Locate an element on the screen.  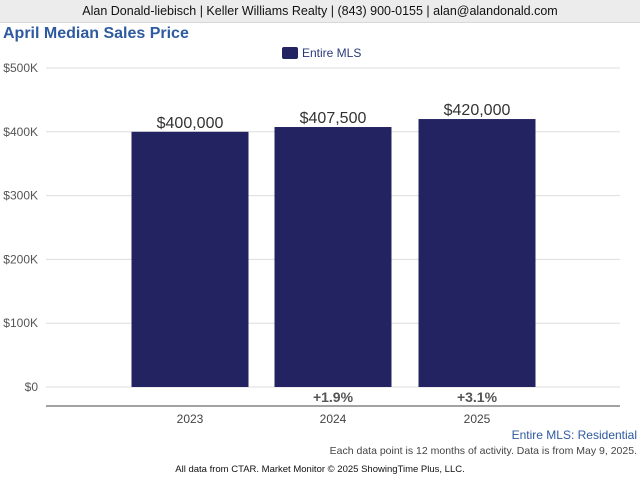
legend-swatch is located at coordinates (290, 53).